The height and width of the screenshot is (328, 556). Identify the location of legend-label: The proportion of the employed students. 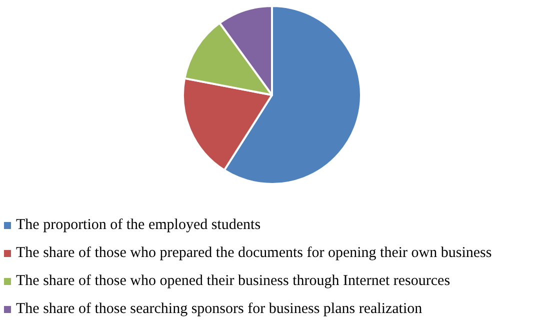
(138, 225).